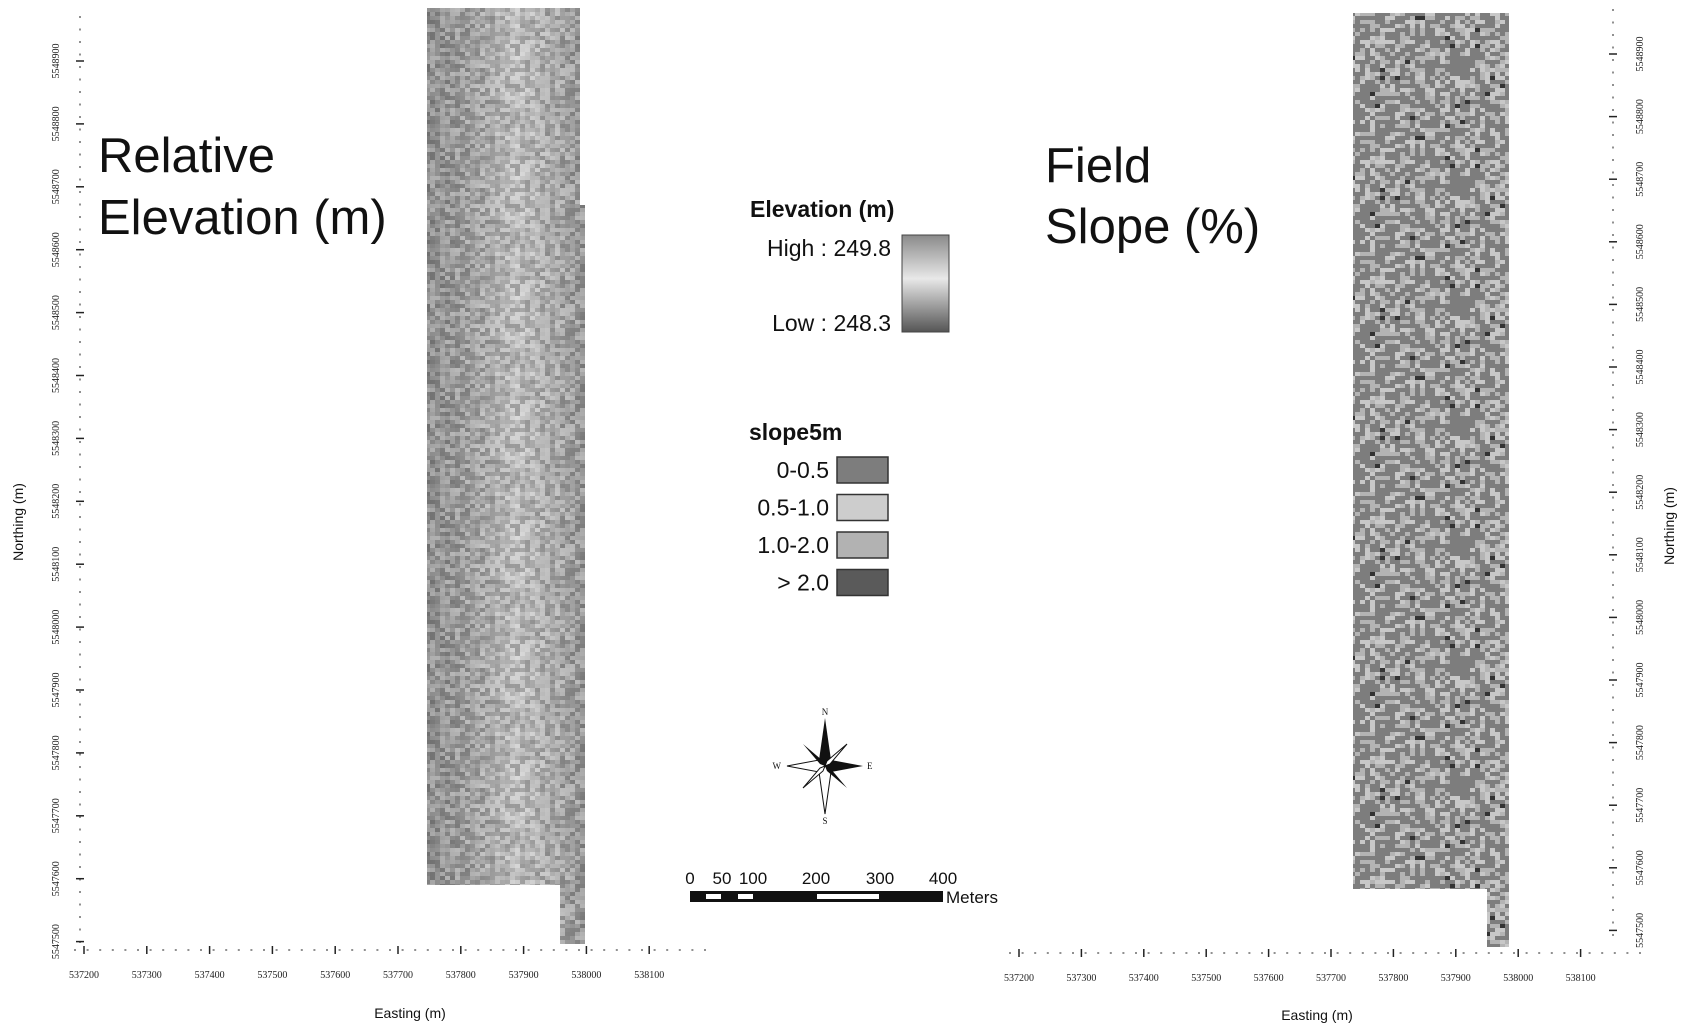 This screenshot has width=1682, height=1028. Describe the element at coordinates (777, 766) in the screenshot. I see `compass-label: W` at that location.